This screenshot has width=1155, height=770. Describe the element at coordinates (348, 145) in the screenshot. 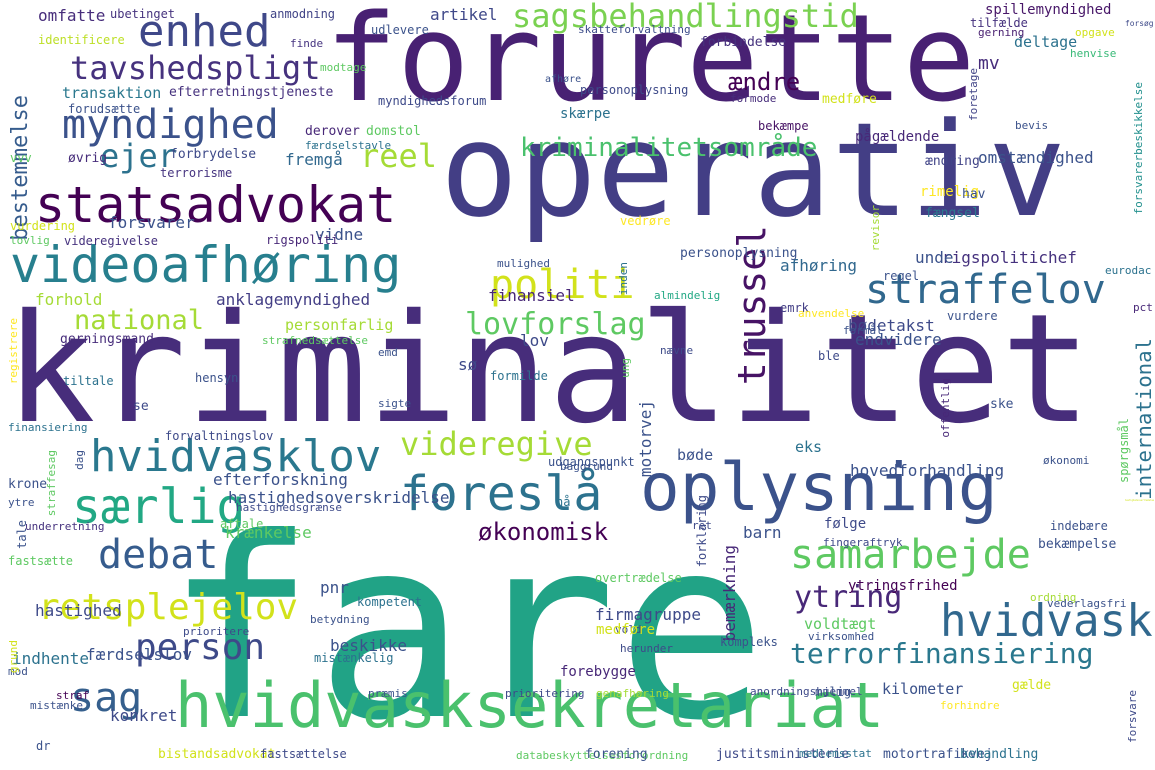

I see `word: færdselstavle` at that location.